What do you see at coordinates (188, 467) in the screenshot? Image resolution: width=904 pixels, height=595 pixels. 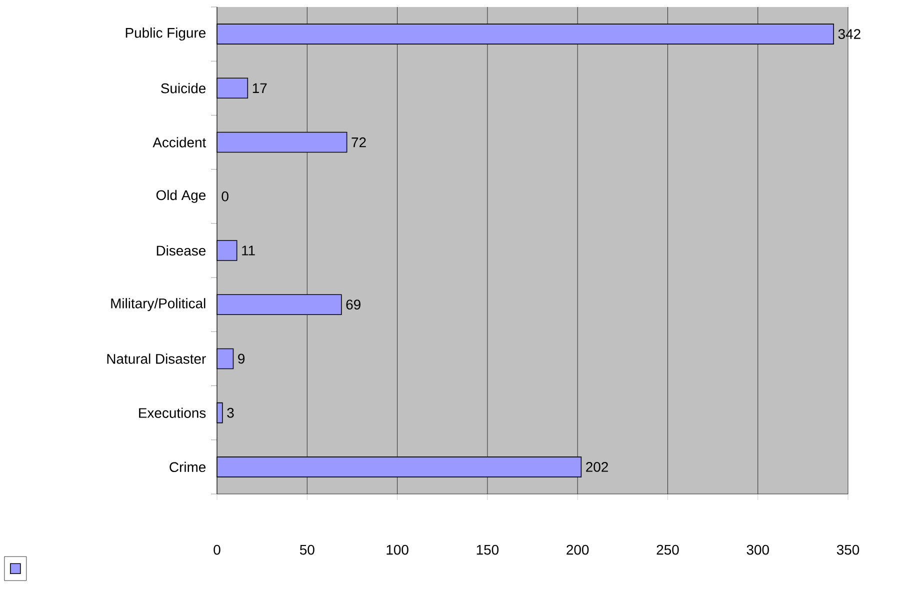 I see `y-tick-label: Crime` at bounding box center [188, 467].